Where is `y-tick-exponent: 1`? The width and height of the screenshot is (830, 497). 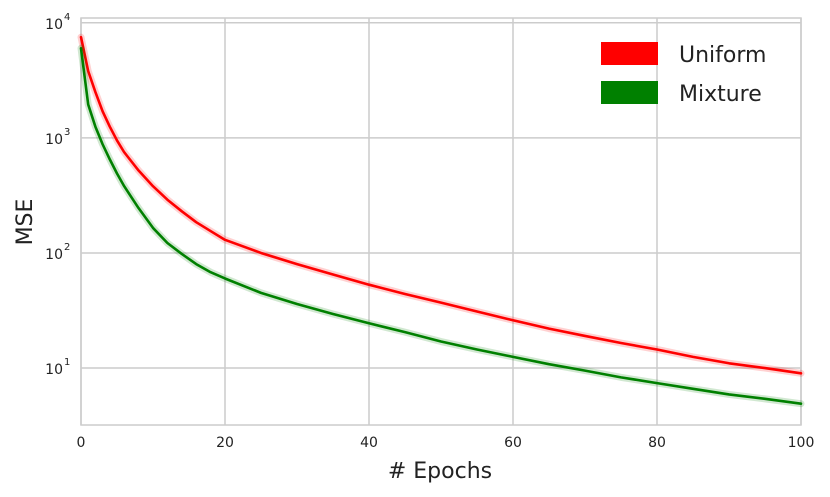
y-tick-exponent: 1 is located at coordinates (67, 362).